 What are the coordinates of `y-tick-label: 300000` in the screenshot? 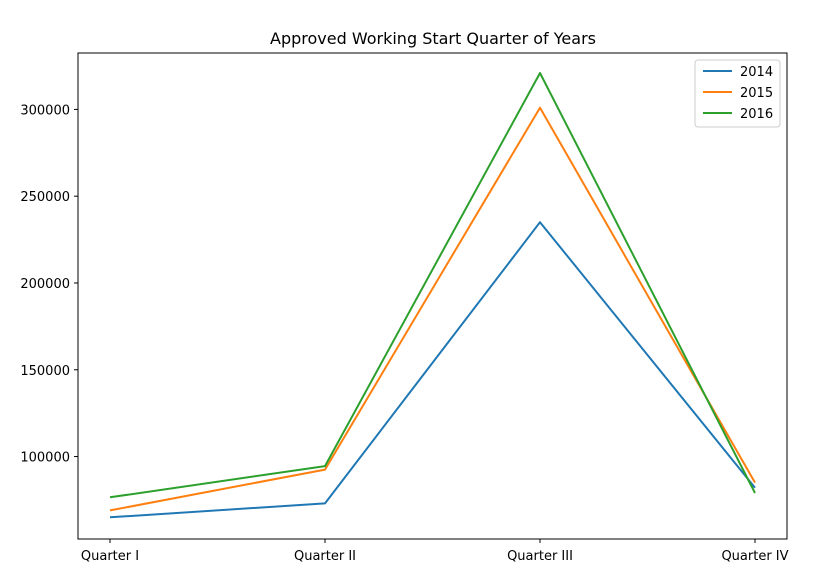 It's located at (45, 110).